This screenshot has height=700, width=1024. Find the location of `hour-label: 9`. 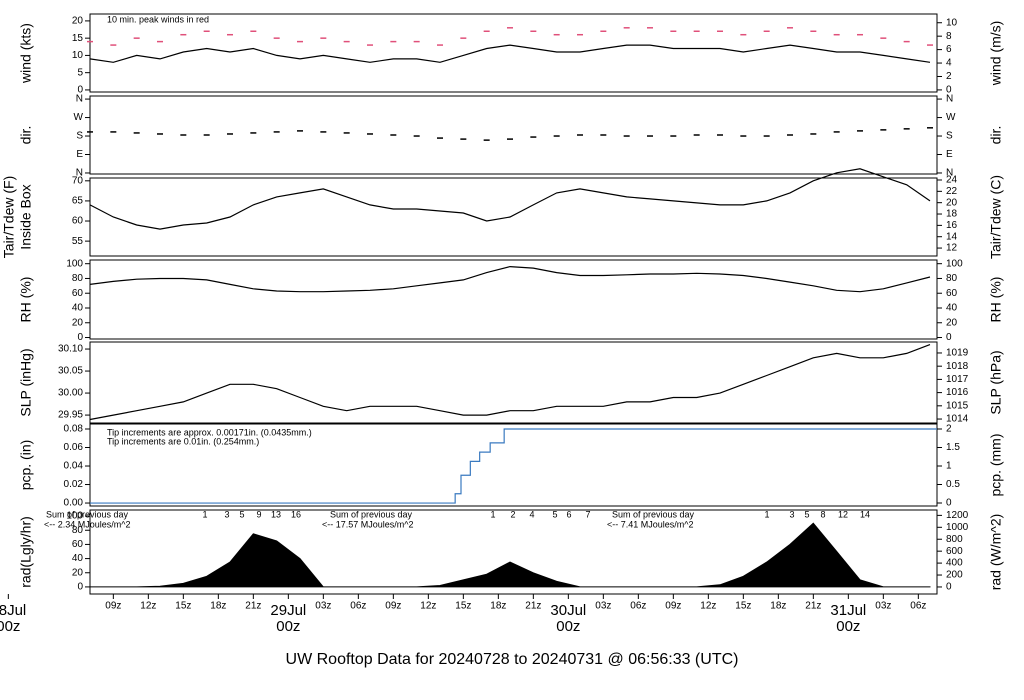

hour-label: 9 is located at coordinates (258, 514).